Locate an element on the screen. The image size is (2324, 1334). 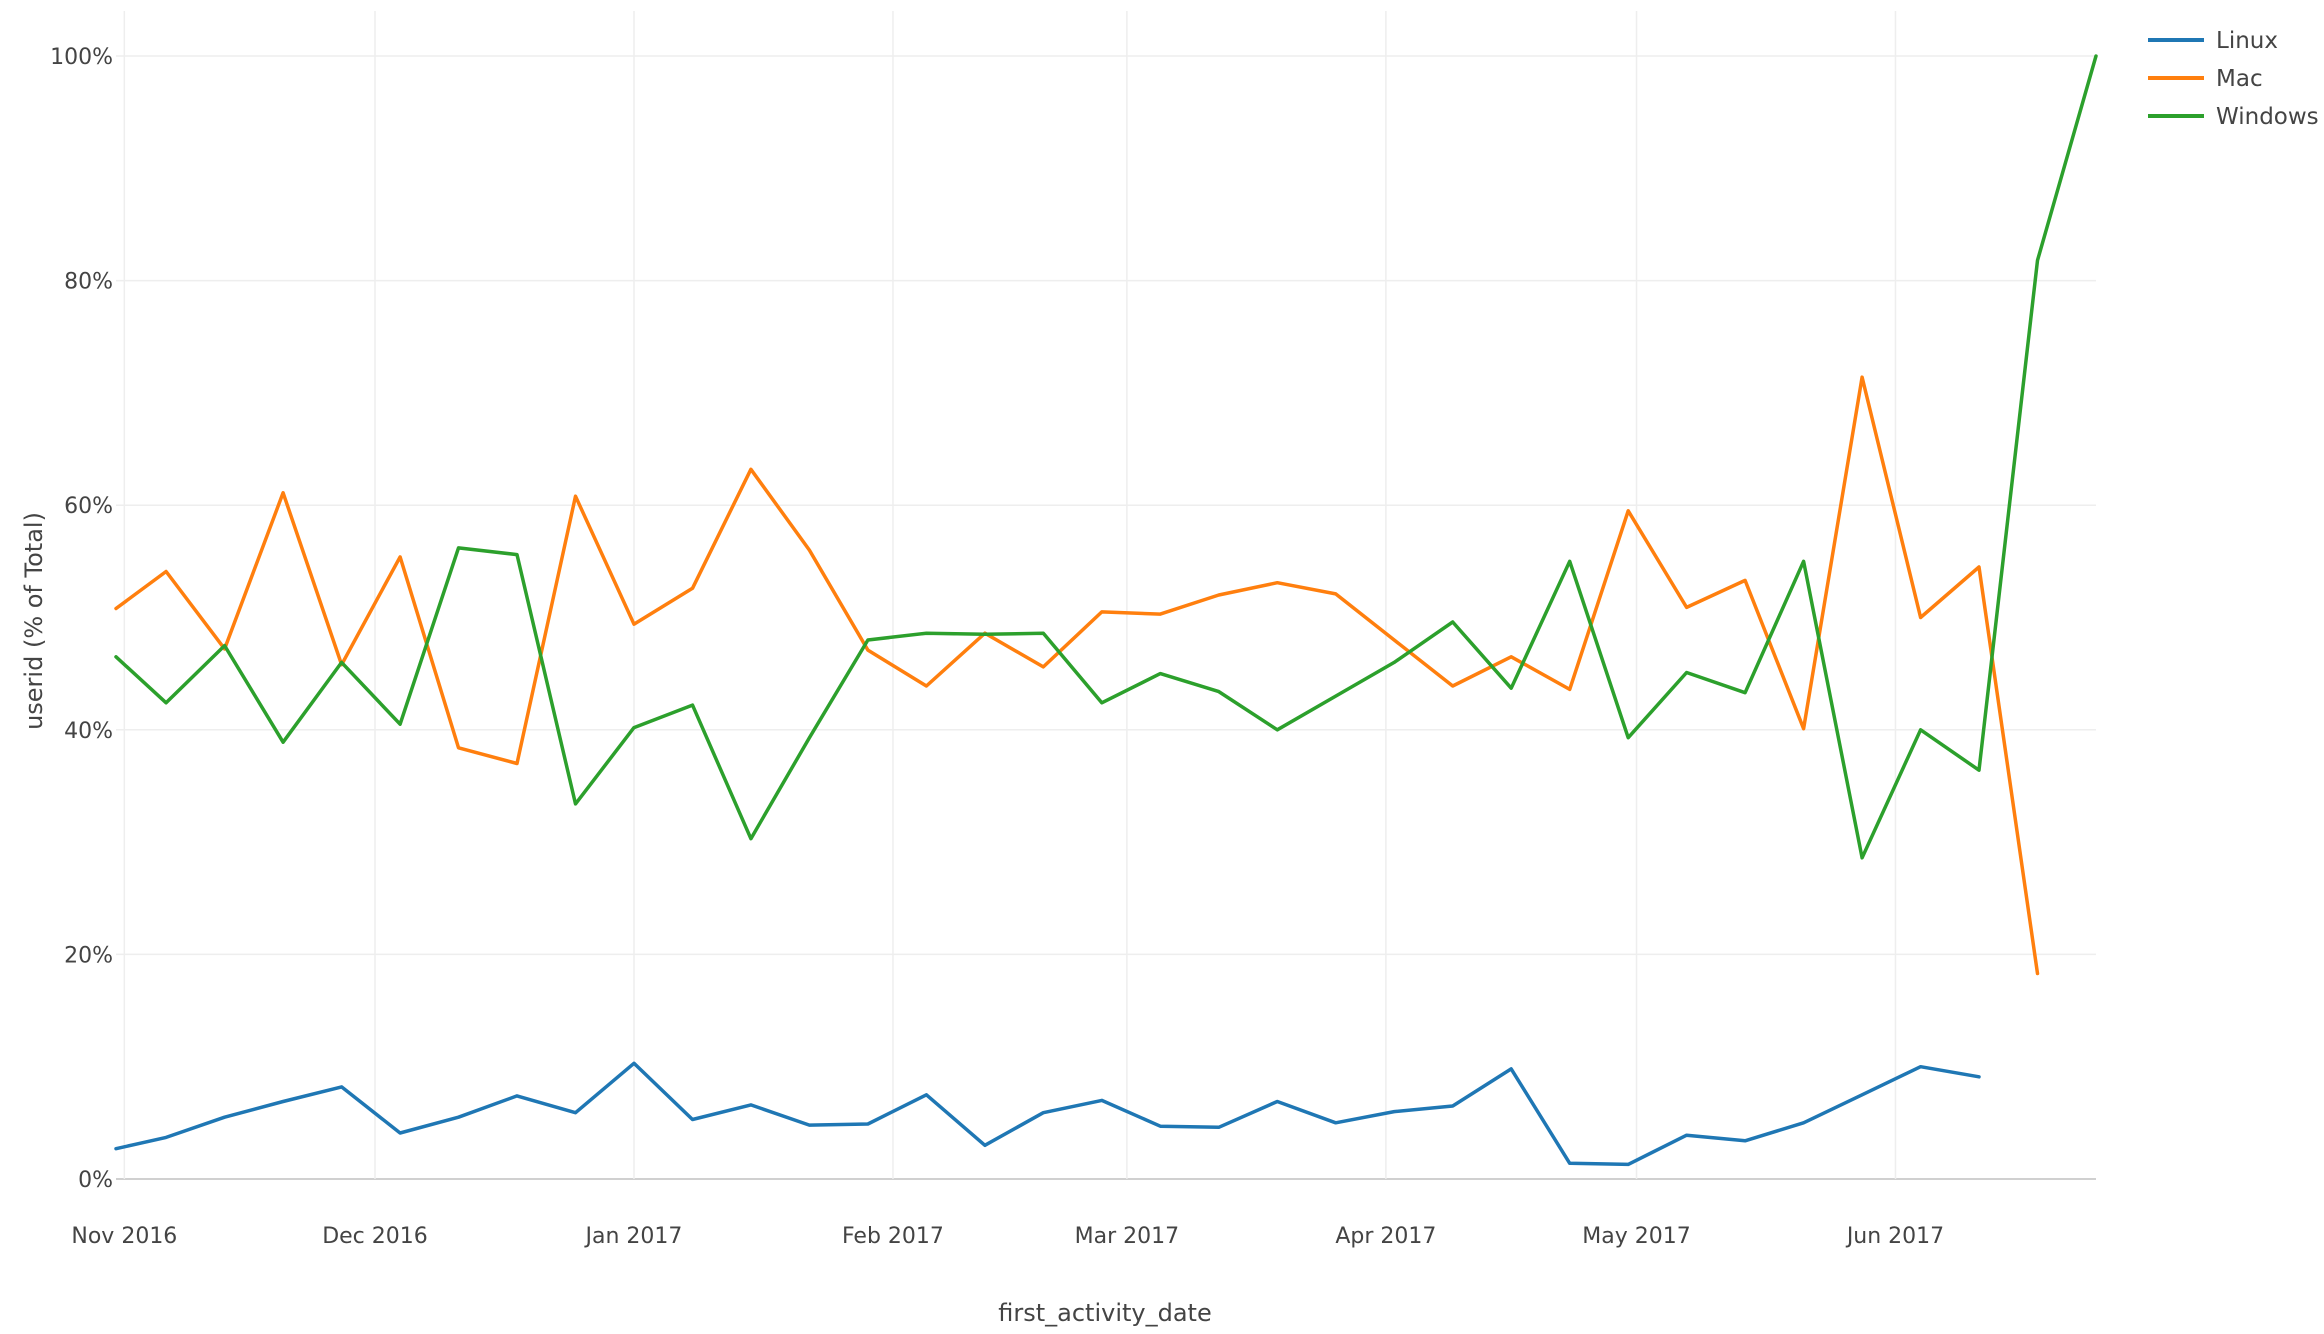
y-tick-label: 0% is located at coordinates (95, 1180).